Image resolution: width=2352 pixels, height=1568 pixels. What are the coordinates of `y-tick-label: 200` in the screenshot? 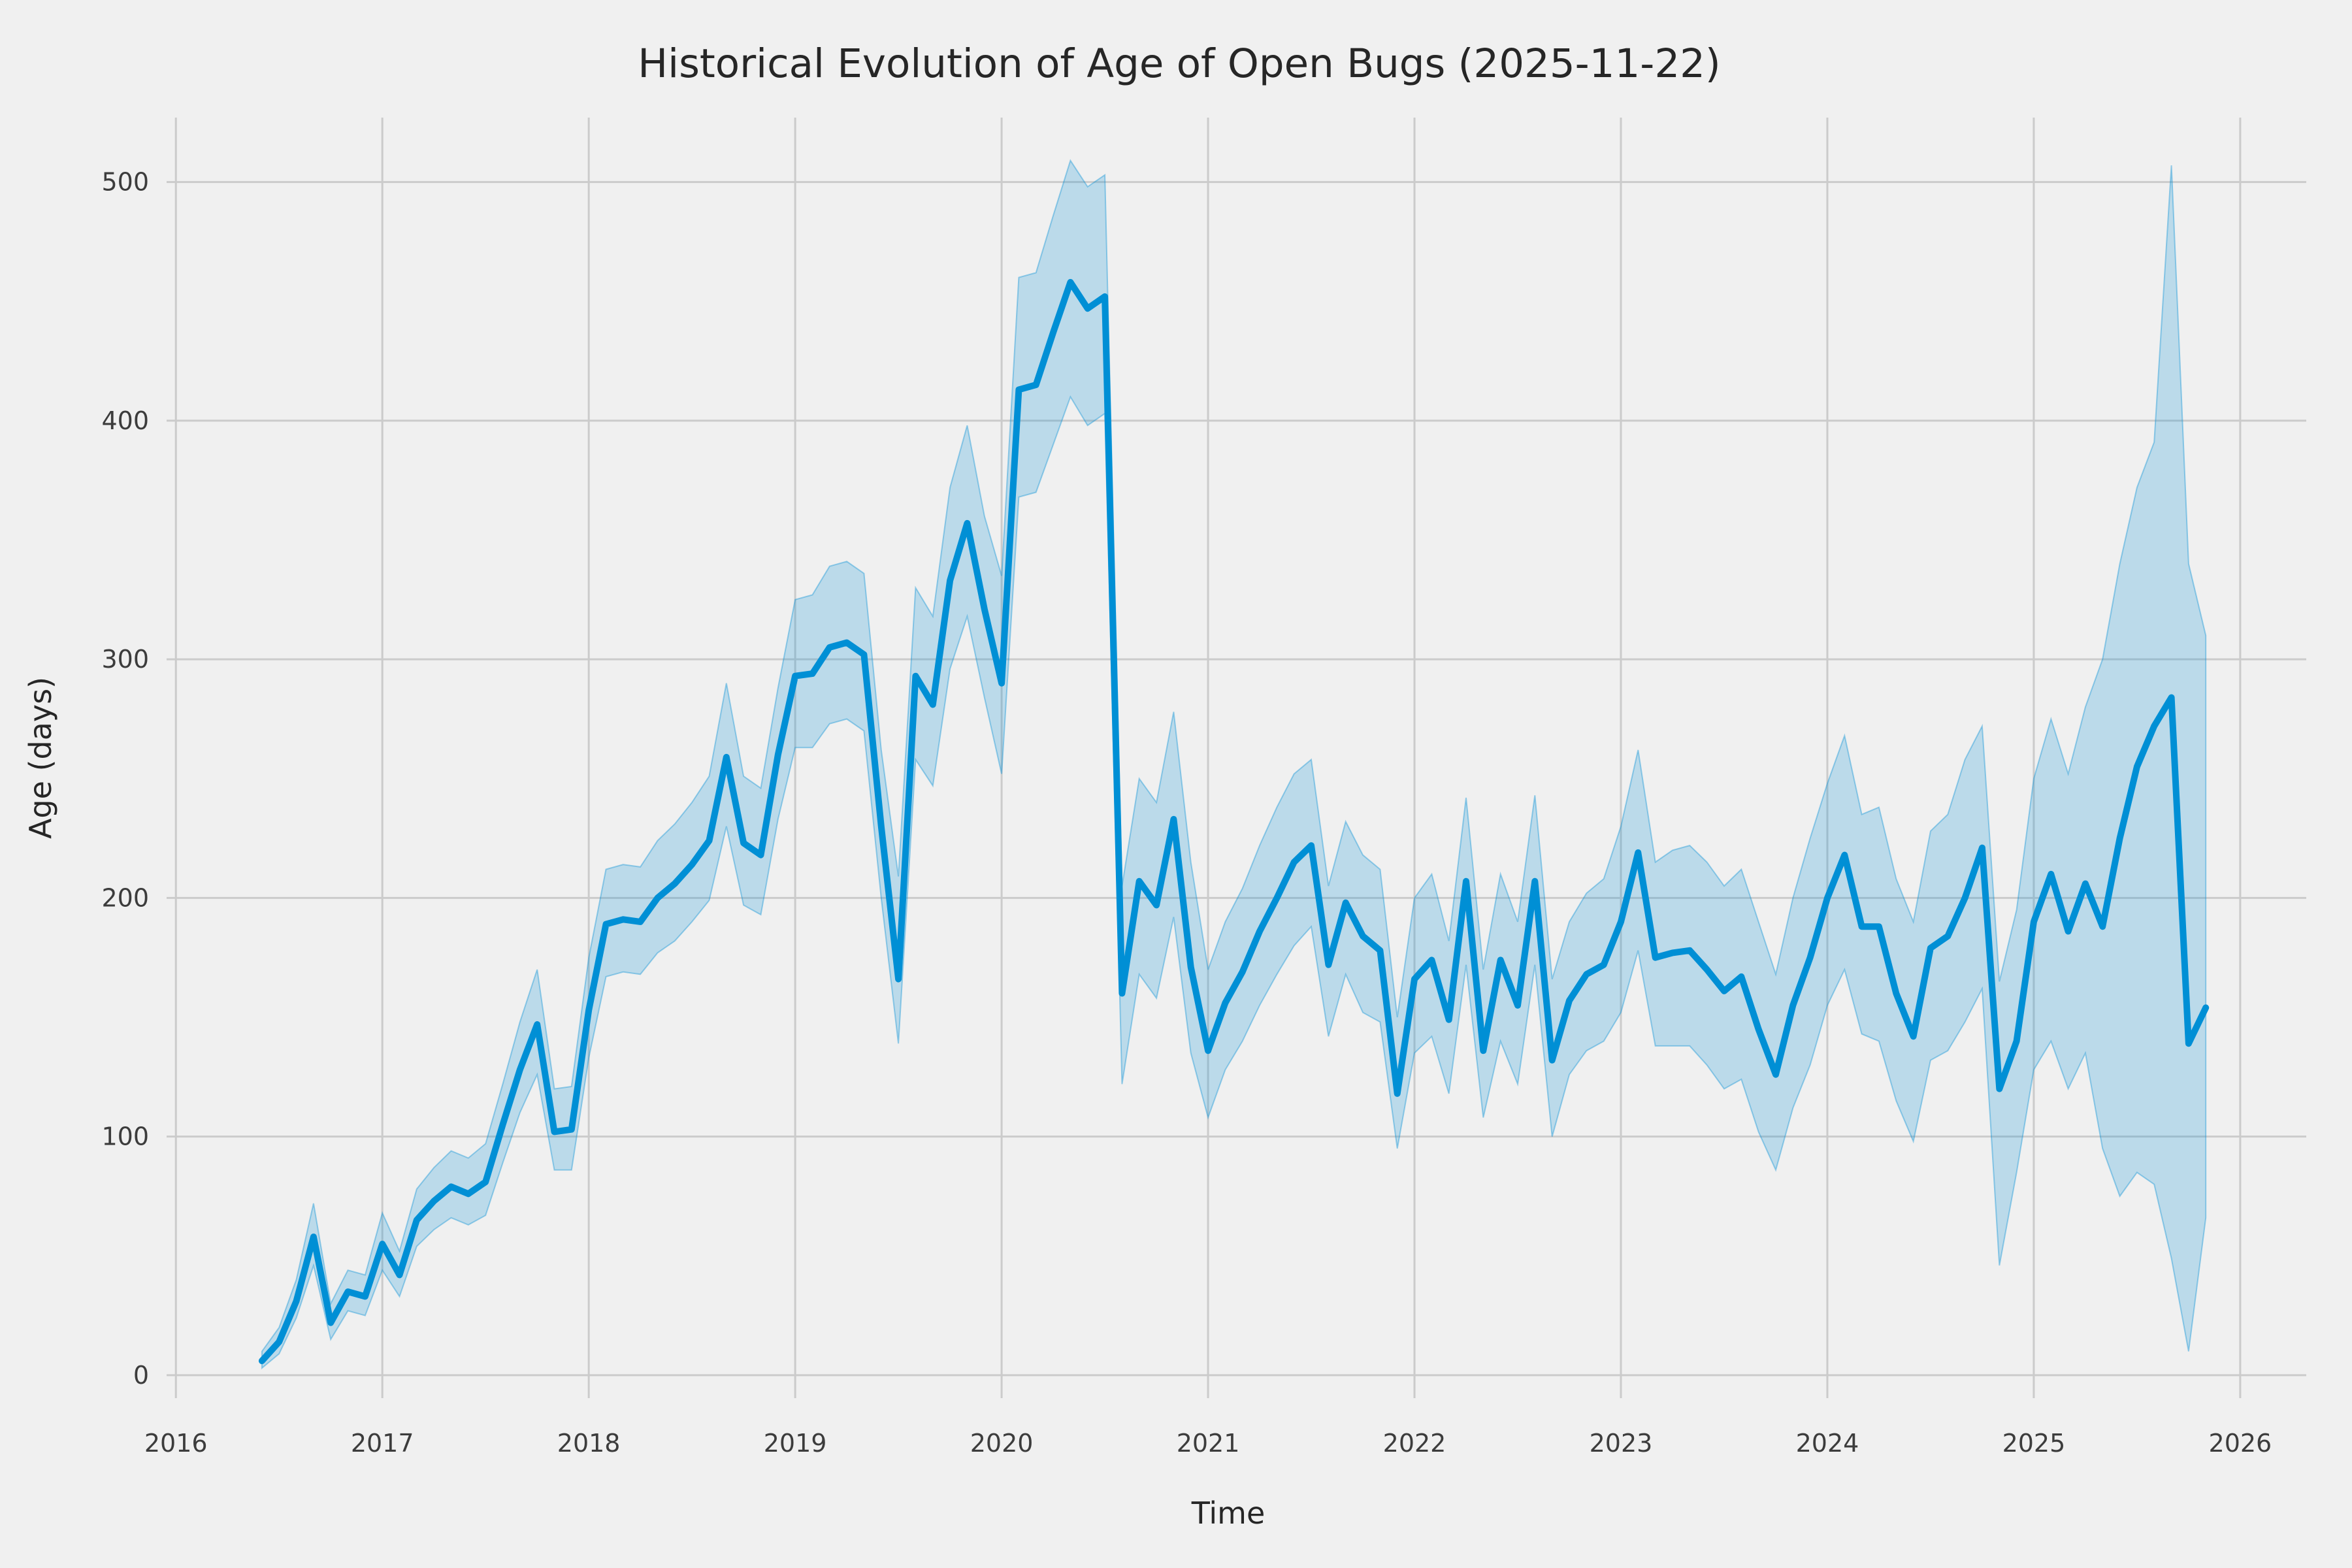 It's located at (125, 897).